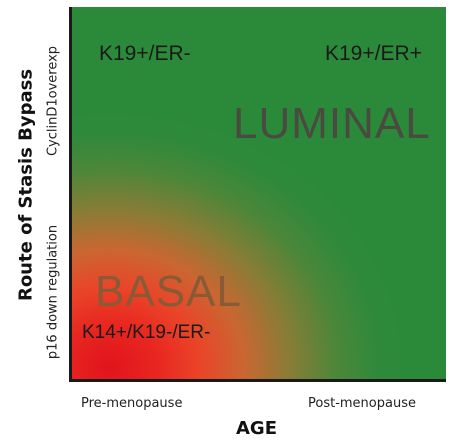  What do you see at coordinates (26, 185) in the screenshot?
I see `y-axis-title: Route of Stasis Bypass` at bounding box center [26, 185].